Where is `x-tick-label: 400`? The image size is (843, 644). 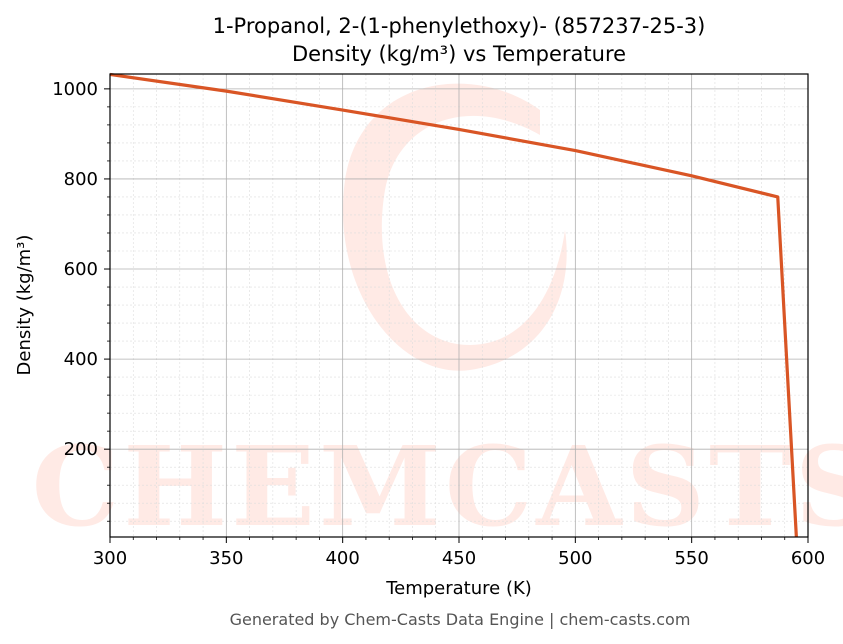
x-tick-label: 400 is located at coordinates (342, 558).